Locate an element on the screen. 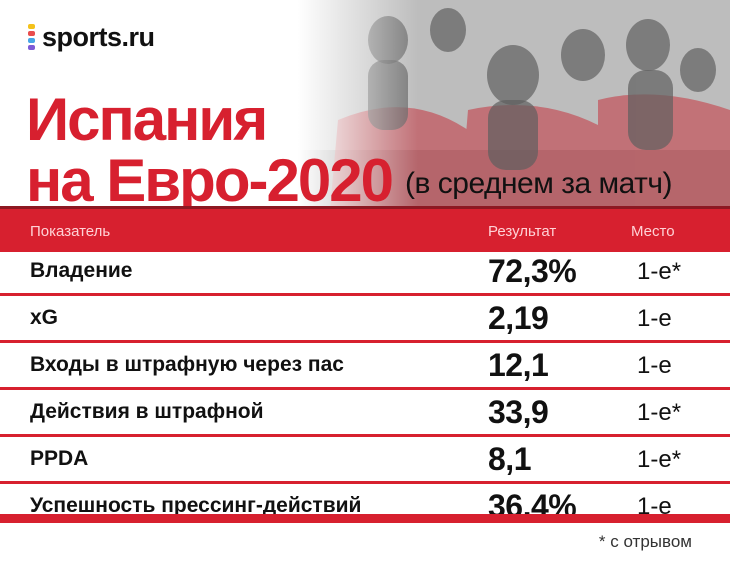  row-label: PPDA is located at coordinates (59, 458).